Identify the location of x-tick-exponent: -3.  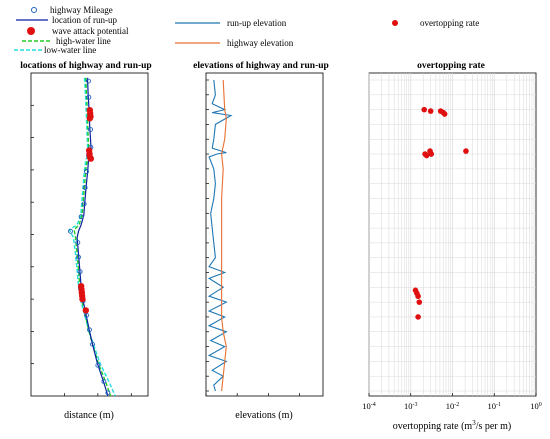
(415, 405).